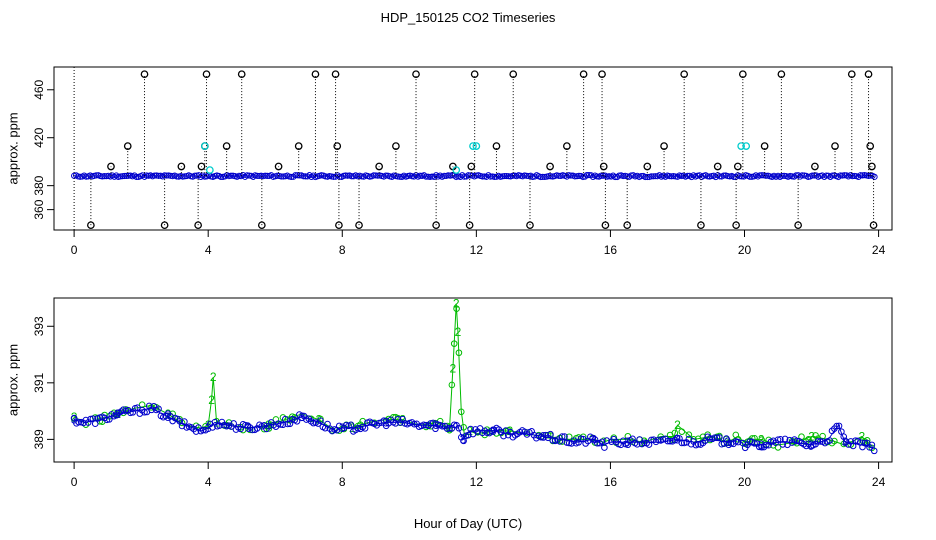  I want to click on top-x-tick-label: 16, so click(611, 250).